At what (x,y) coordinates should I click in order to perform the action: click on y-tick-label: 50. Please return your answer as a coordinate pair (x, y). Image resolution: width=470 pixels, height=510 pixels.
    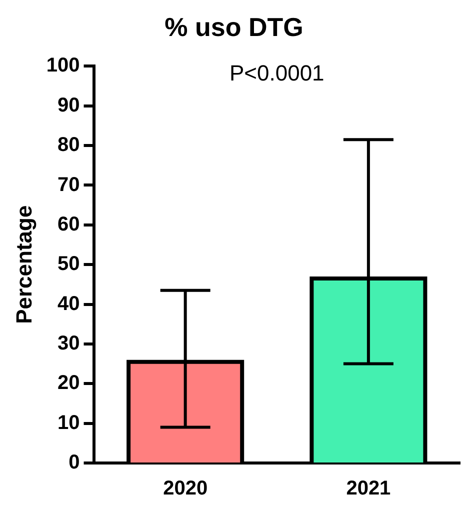
    Looking at the image, I should click on (69, 264).